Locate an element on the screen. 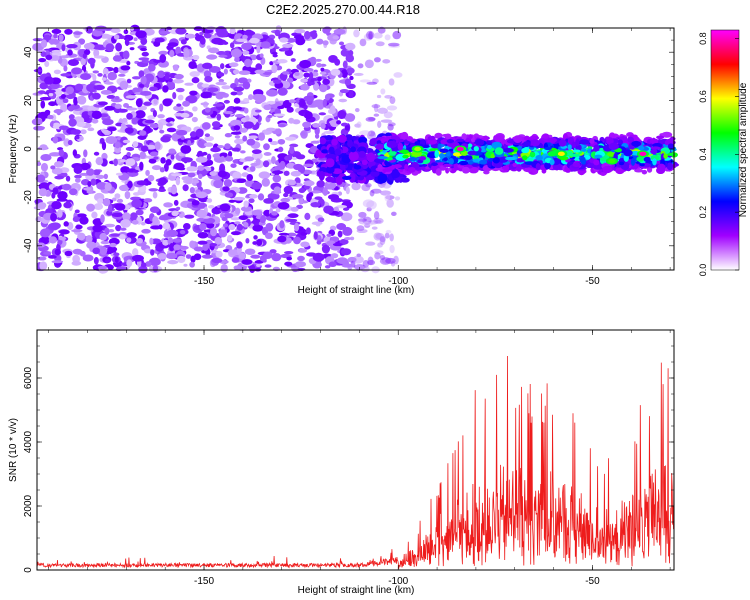 Image resolution: width=750 pixels, height=600 pixels. spectrogram-y-tick-label: -20 is located at coordinates (28, 197).